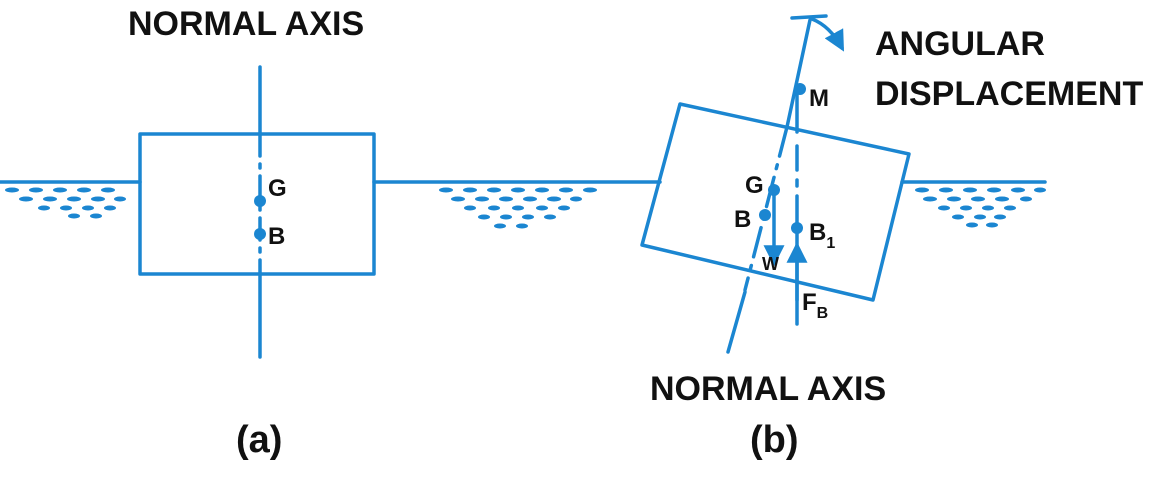 The height and width of the screenshot is (483, 1166). Describe the element at coordinates (768, 389) in the screenshot. I see `panel-b-axis-label: NORMAL AXIS` at that location.